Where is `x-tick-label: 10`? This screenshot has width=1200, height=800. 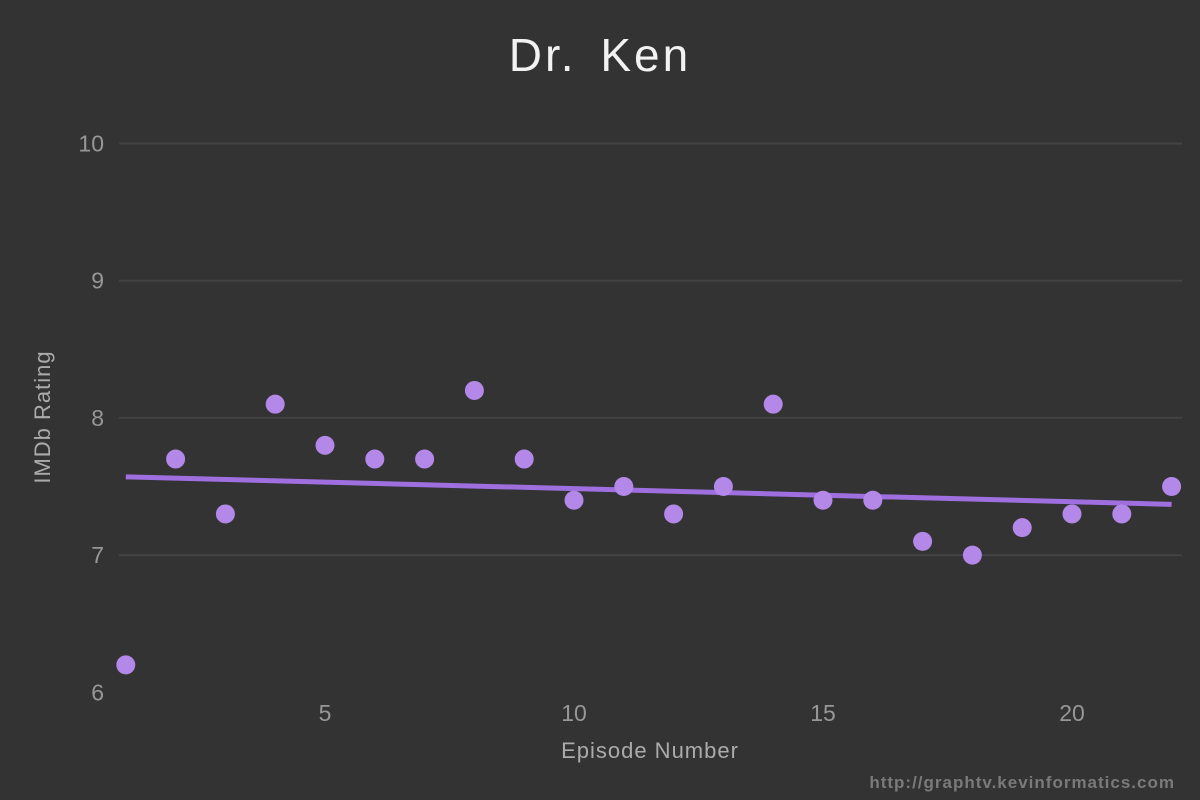 x-tick-label: 10 is located at coordinates (574, 713).